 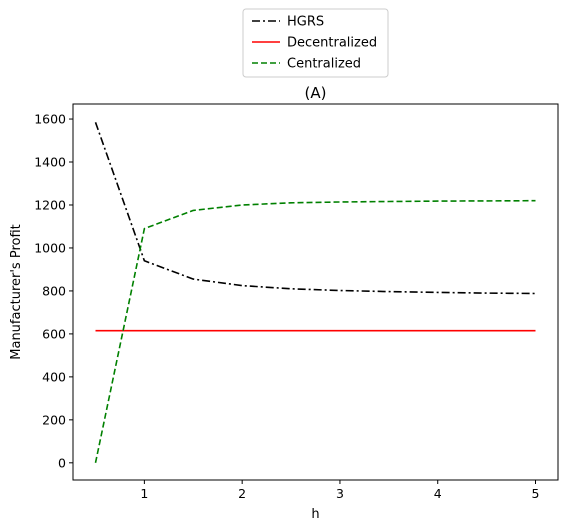 I want to click on x-tick-label: 2, so click(x=242, y=493).